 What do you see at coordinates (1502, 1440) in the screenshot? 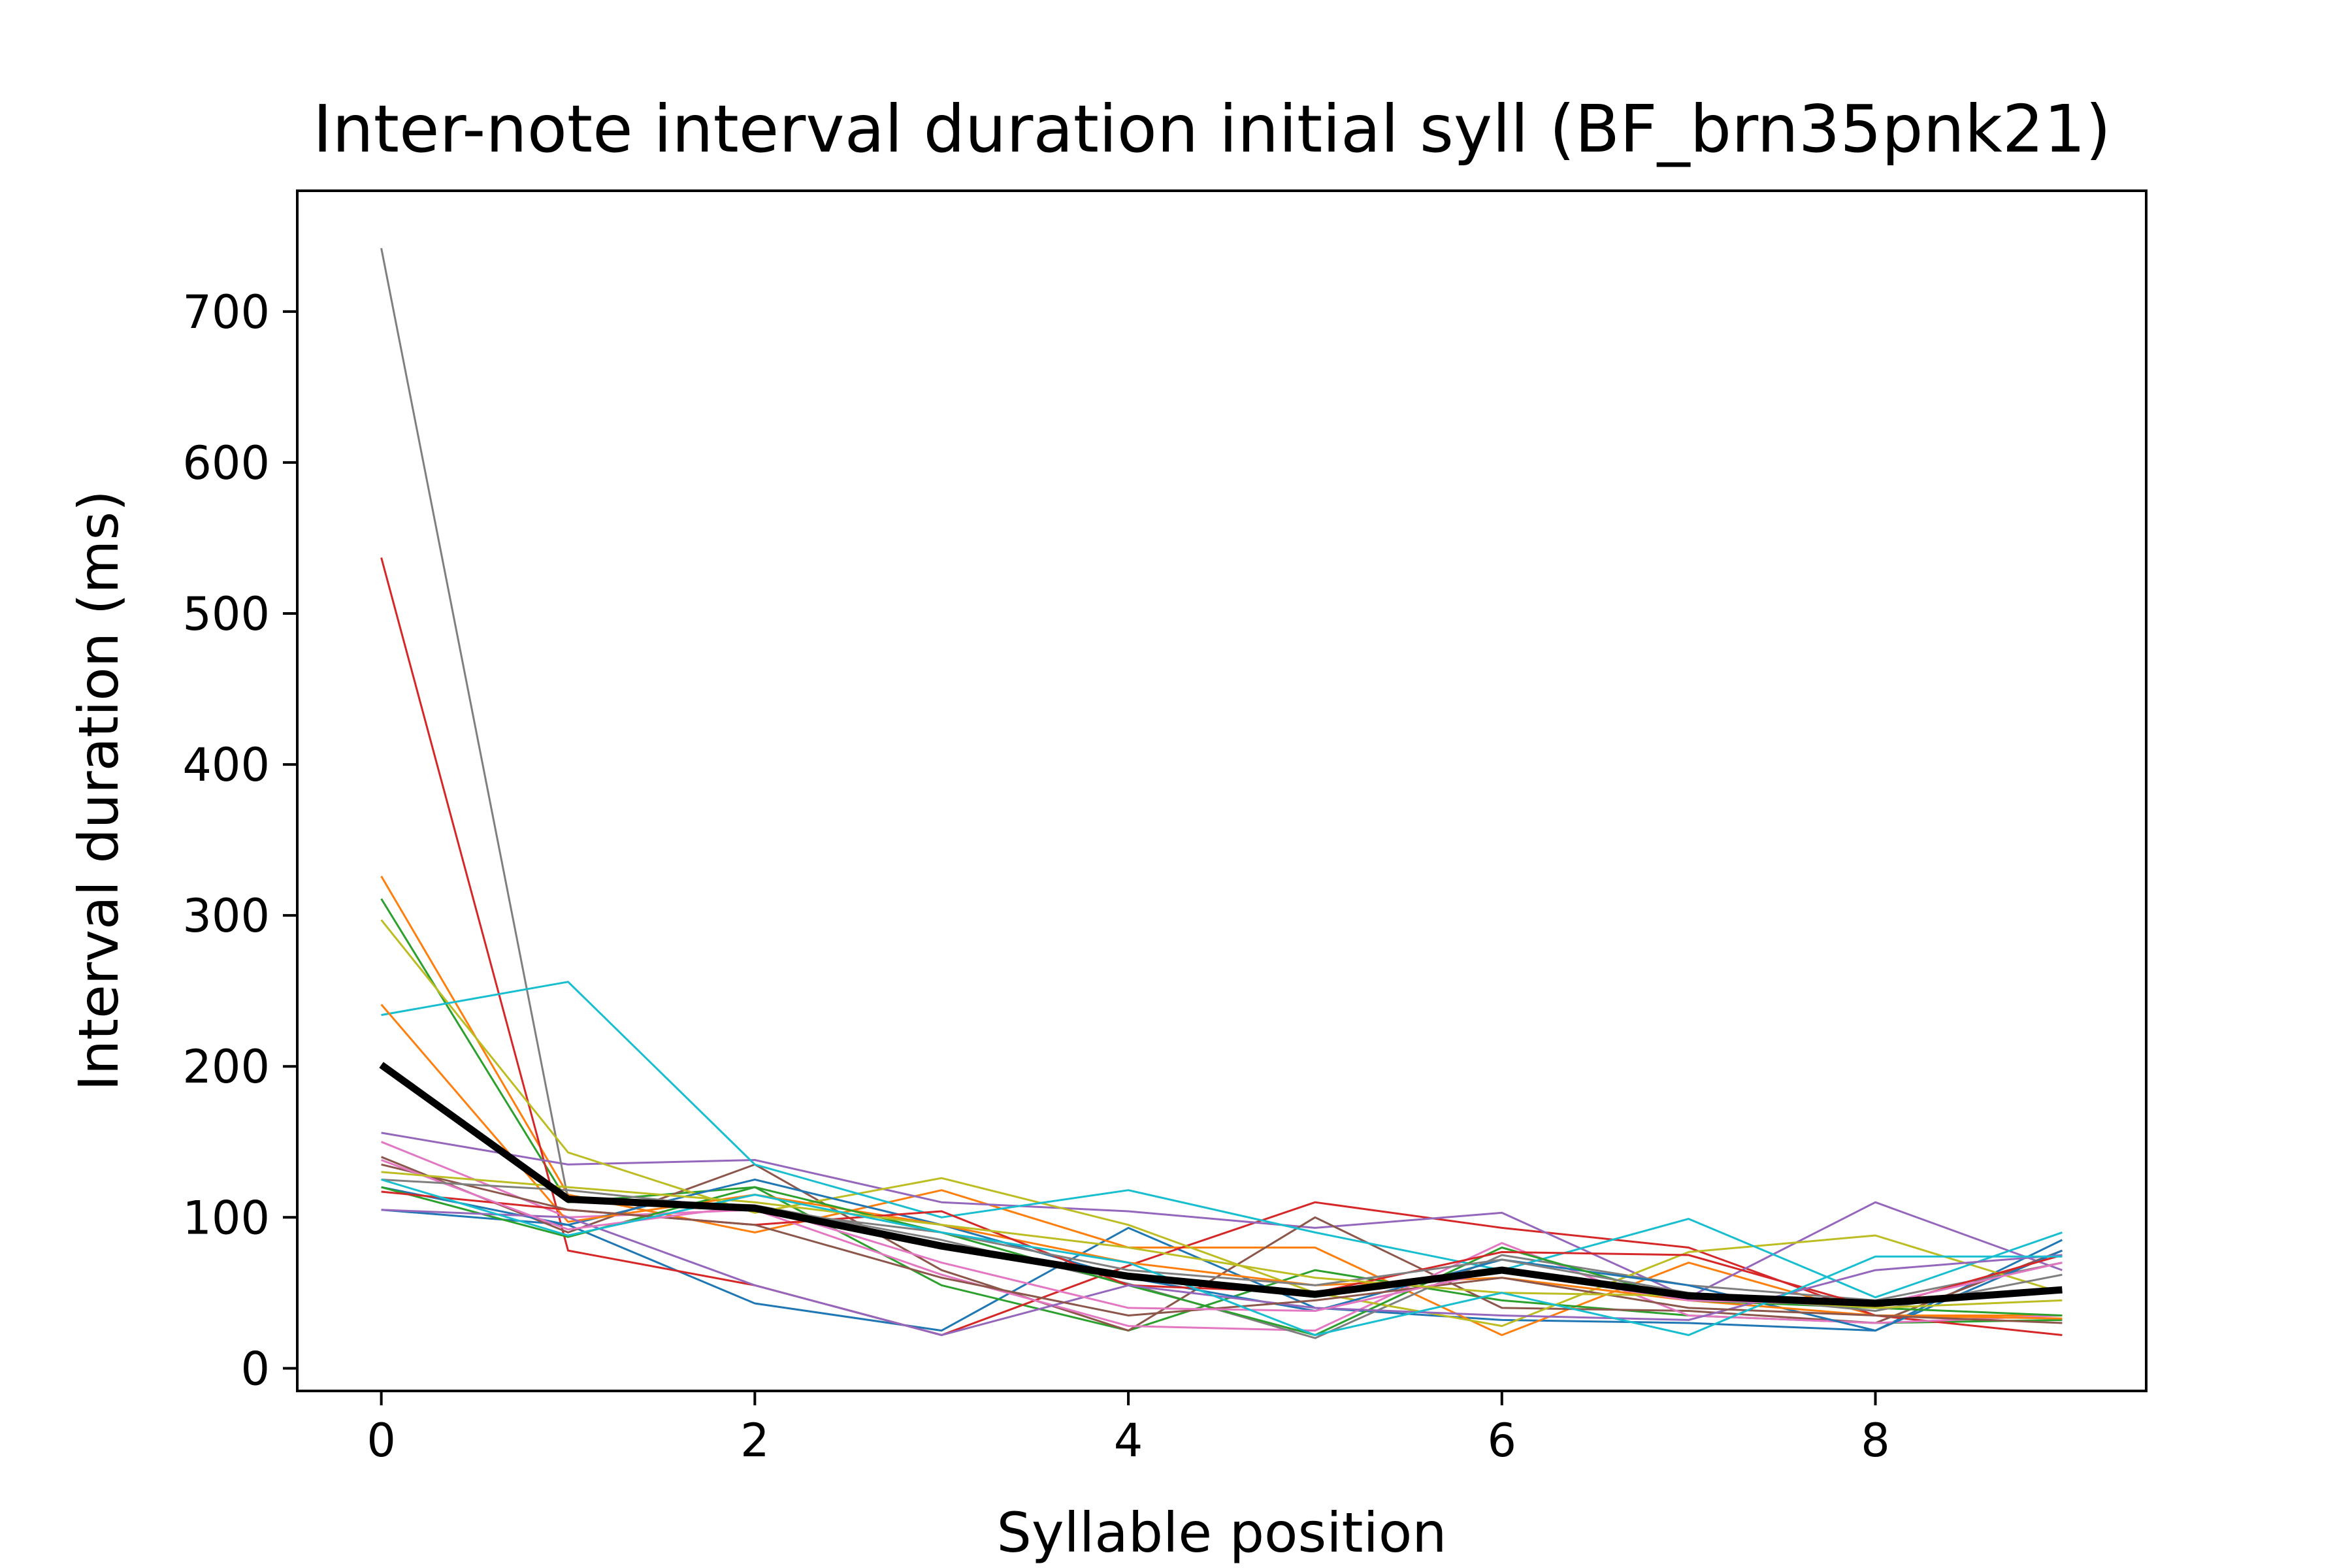
I see `x-tick-label: 6` at bounding box center [1502, 1440].